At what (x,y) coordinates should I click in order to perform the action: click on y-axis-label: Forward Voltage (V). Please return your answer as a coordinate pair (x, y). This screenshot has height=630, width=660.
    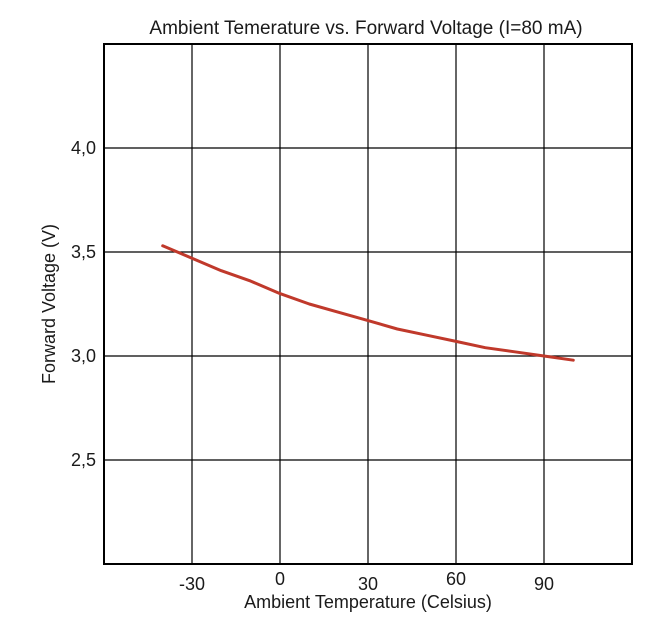
    Looking at the image, I should click on (49, 304).